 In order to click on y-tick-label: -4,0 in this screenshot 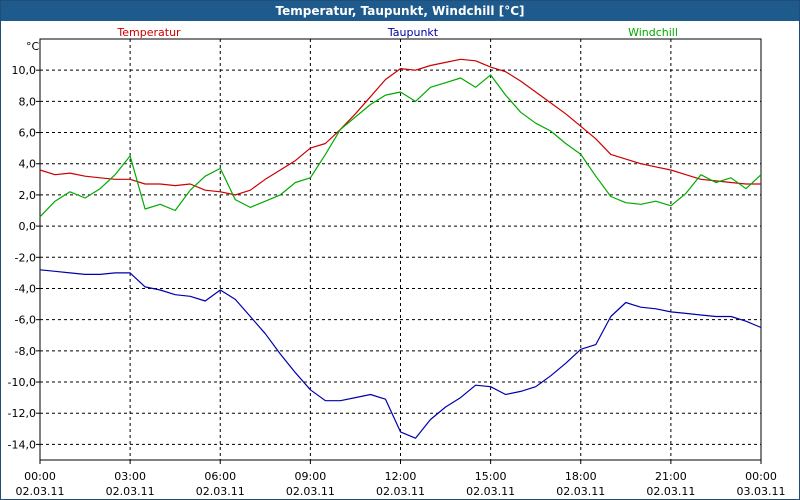, I will do `click(25, 288)`.